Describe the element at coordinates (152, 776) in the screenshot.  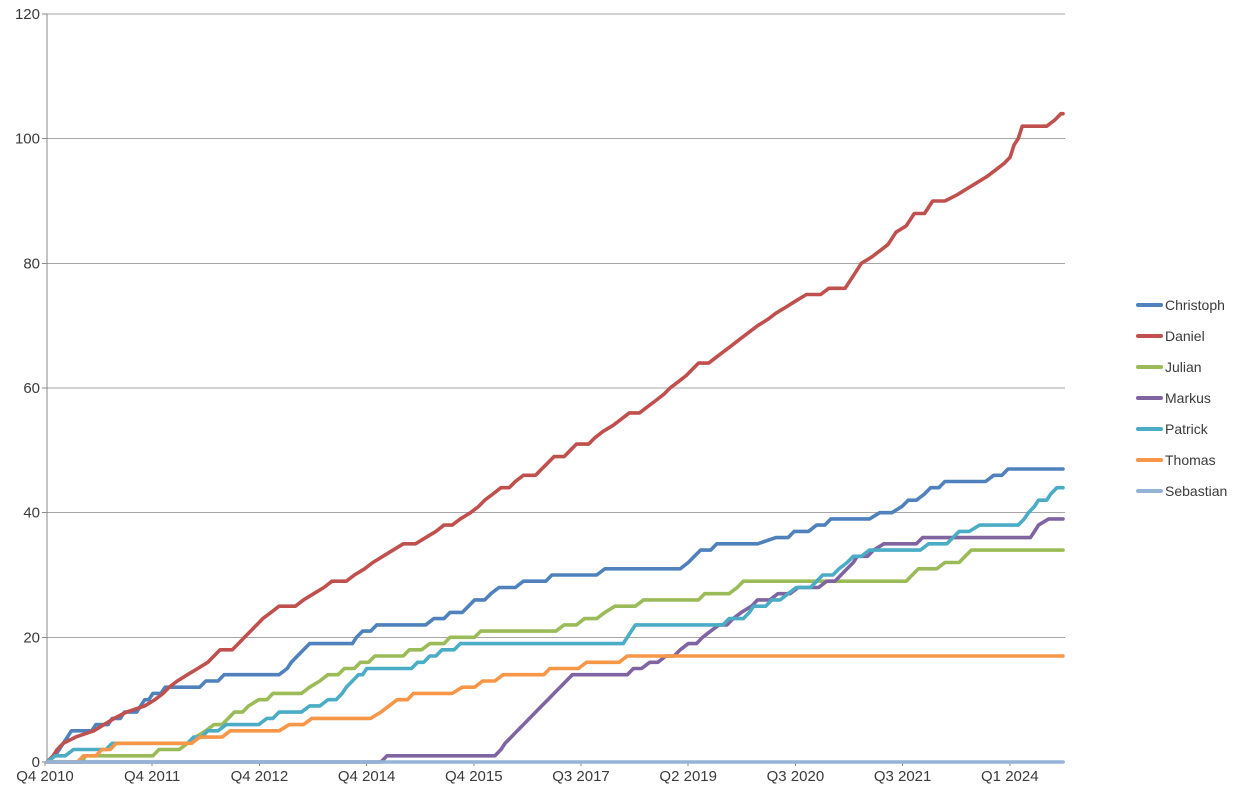
I see `x-axis-tick-label: Q4 2011` at that location.